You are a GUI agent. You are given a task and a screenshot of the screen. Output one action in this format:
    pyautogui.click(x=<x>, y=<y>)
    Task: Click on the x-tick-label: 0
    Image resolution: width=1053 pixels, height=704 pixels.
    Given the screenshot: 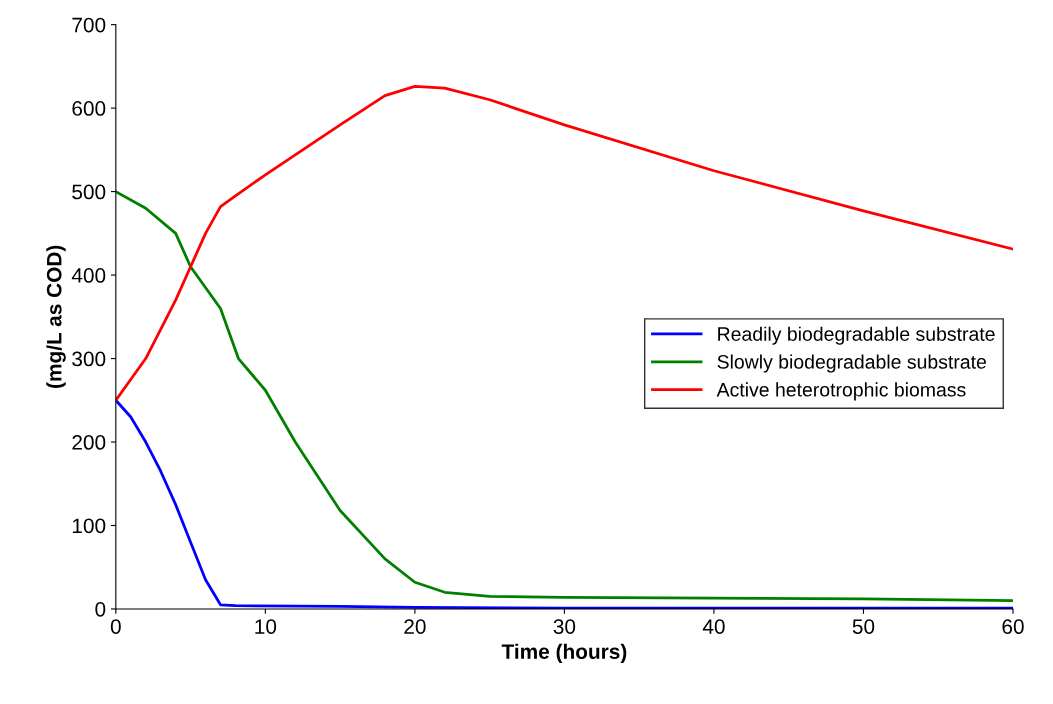 What is the action you would take?
    pyautogui.click(x=115, y=626)
    